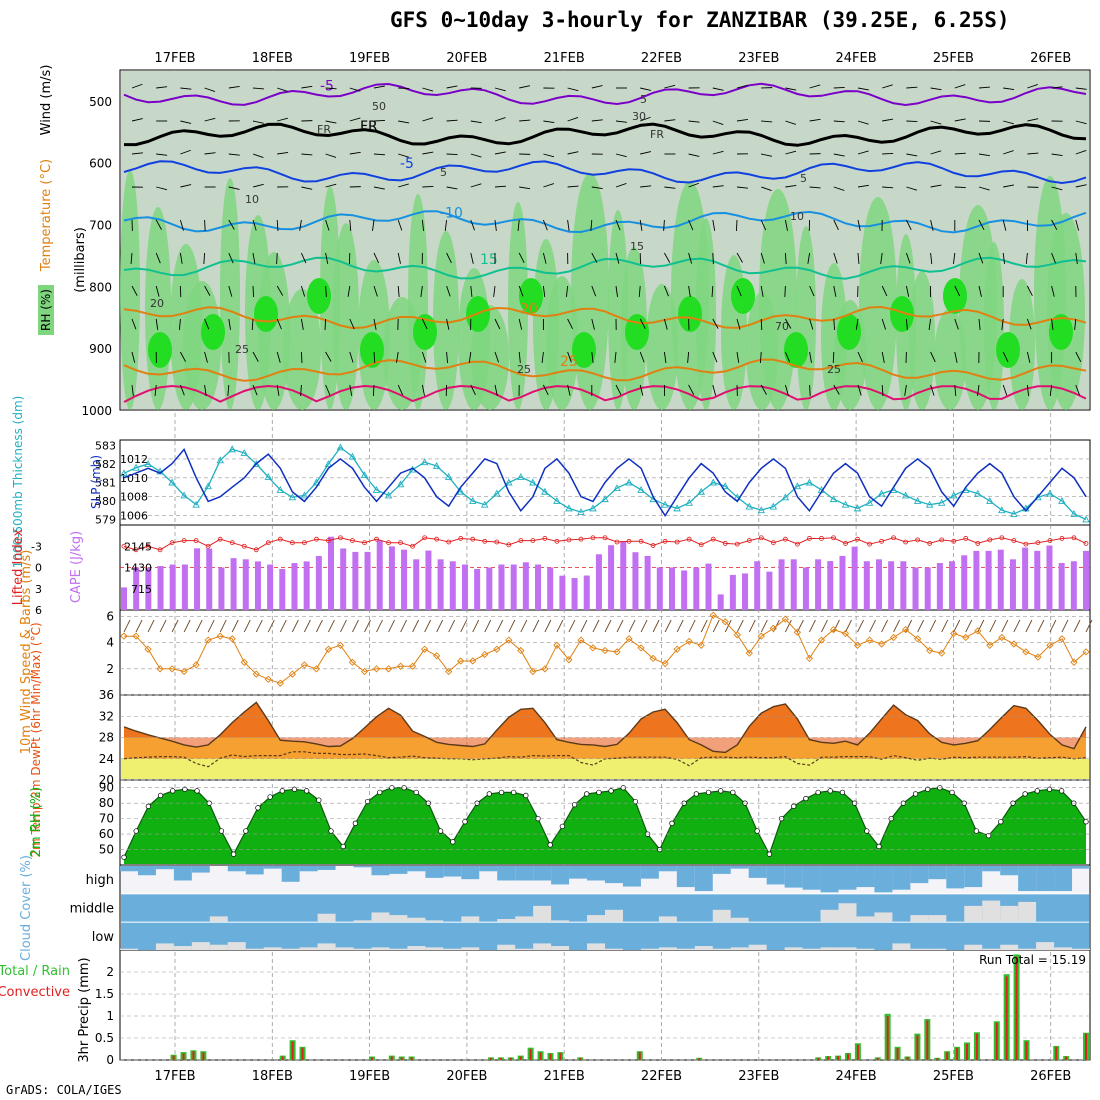  Describe the element at coordinates (605, 134) in the screenshot. I see `isotherm-line` at that location.